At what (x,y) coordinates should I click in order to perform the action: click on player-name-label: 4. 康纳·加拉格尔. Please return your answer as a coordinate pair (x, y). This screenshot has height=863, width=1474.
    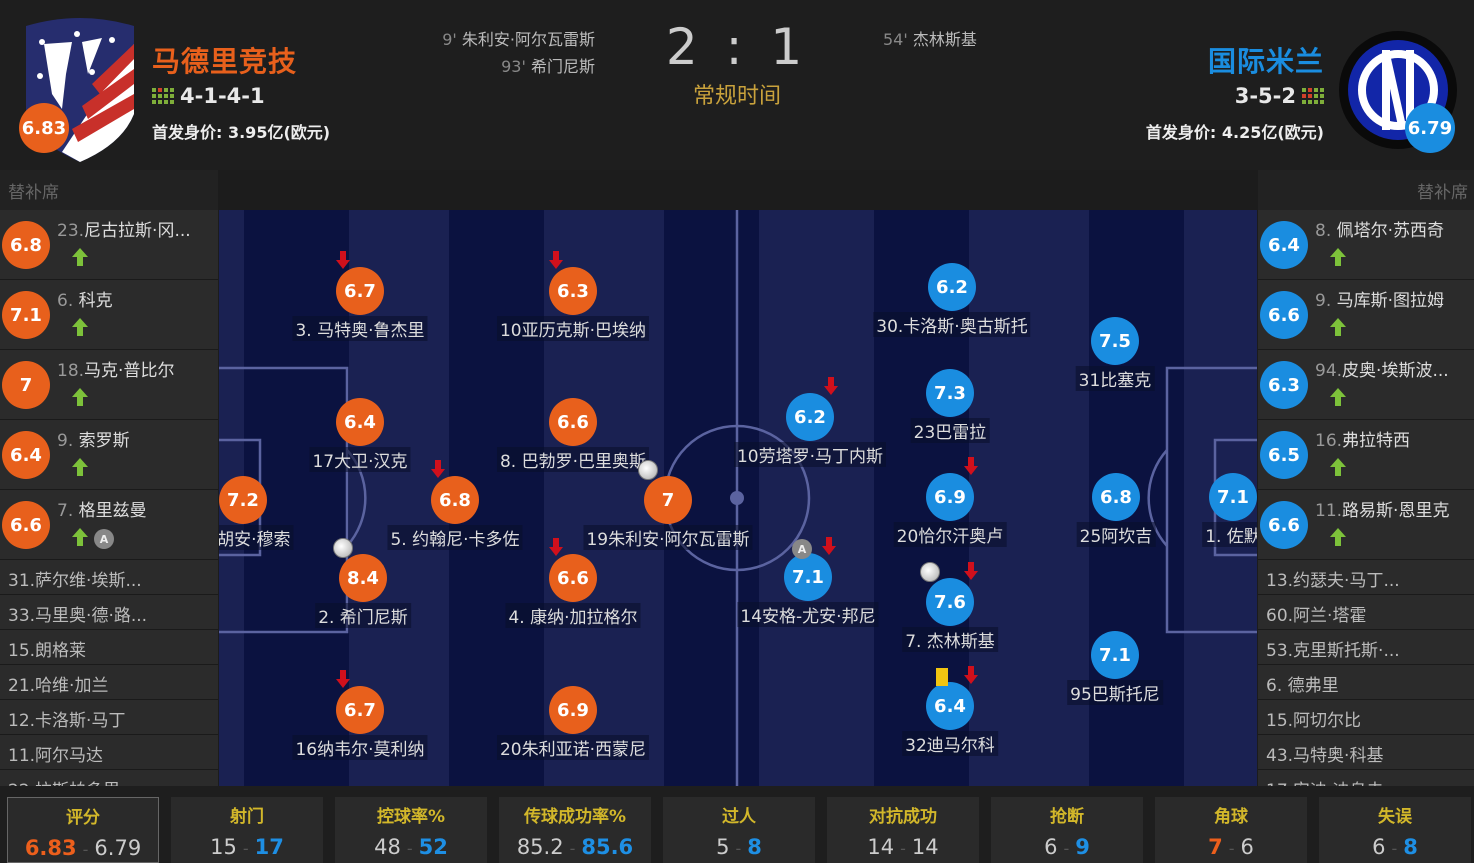
    Looking at the image, I should click on (573, 615).